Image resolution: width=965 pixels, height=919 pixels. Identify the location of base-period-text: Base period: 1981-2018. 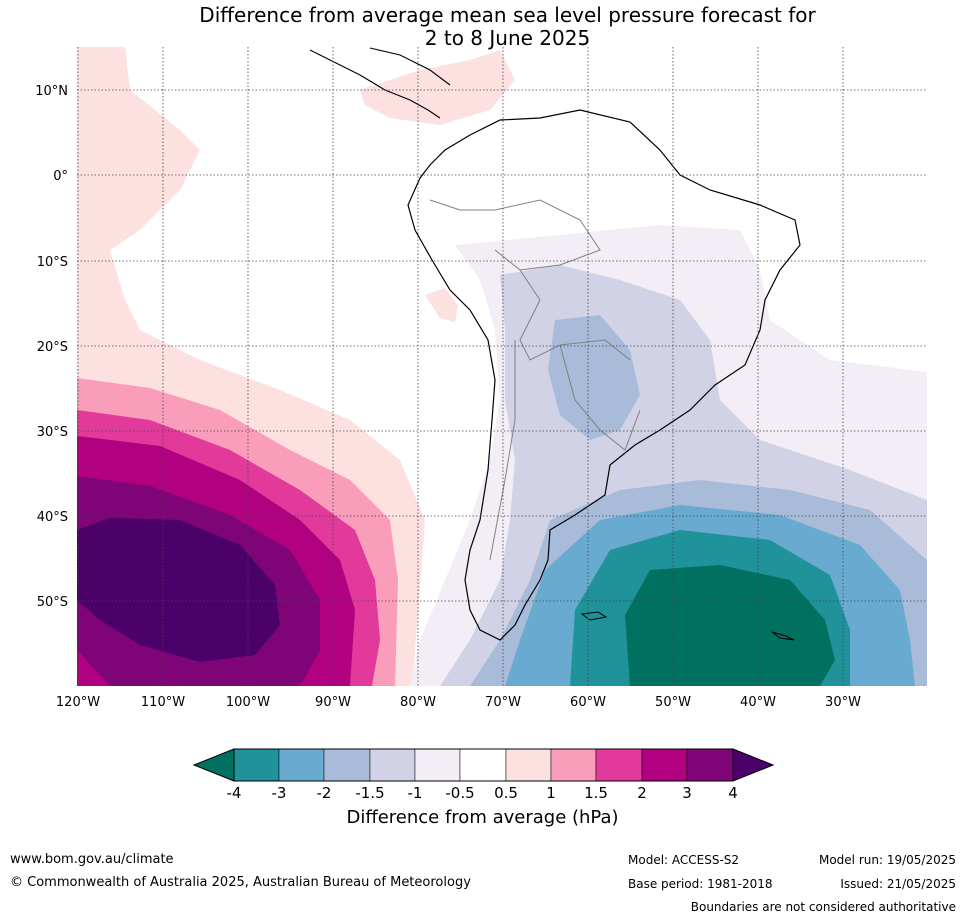
(700, 884).